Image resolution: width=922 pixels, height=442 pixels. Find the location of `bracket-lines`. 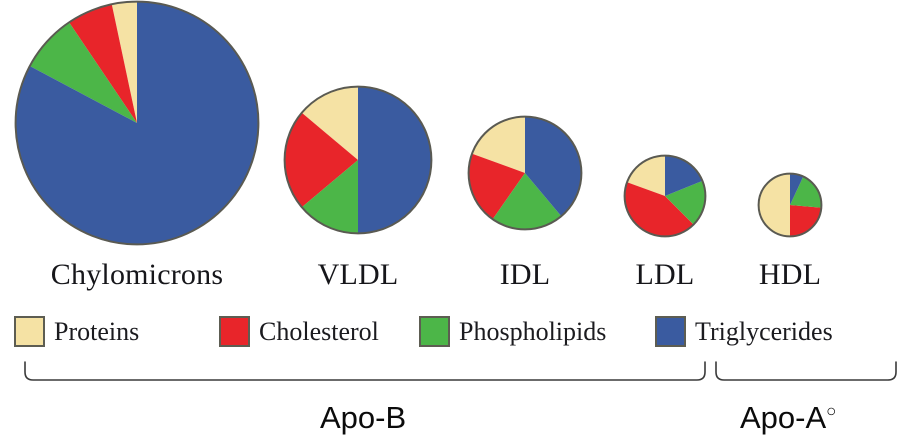

bracket-lines is located at coordinates (460, 371).